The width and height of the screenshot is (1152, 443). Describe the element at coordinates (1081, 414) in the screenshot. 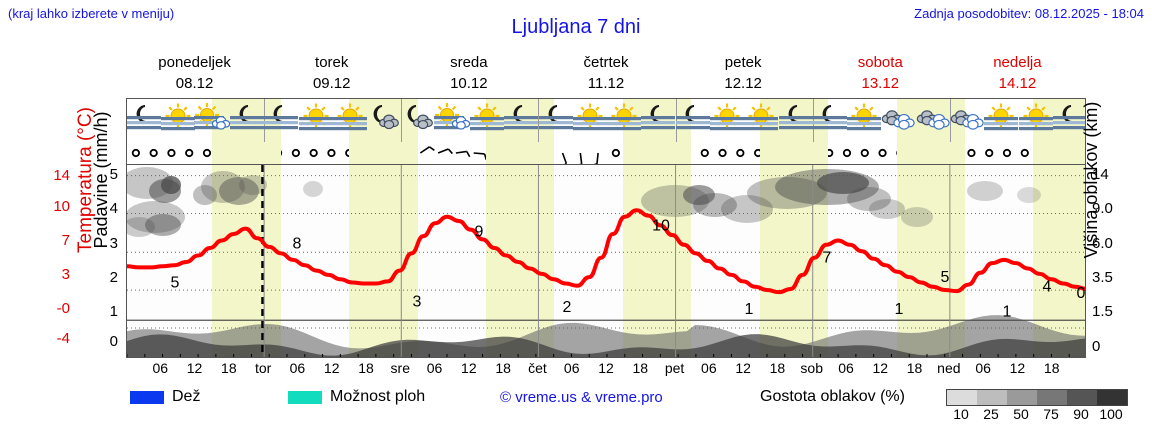

I see `cloud-density-tick: 90` at that location.